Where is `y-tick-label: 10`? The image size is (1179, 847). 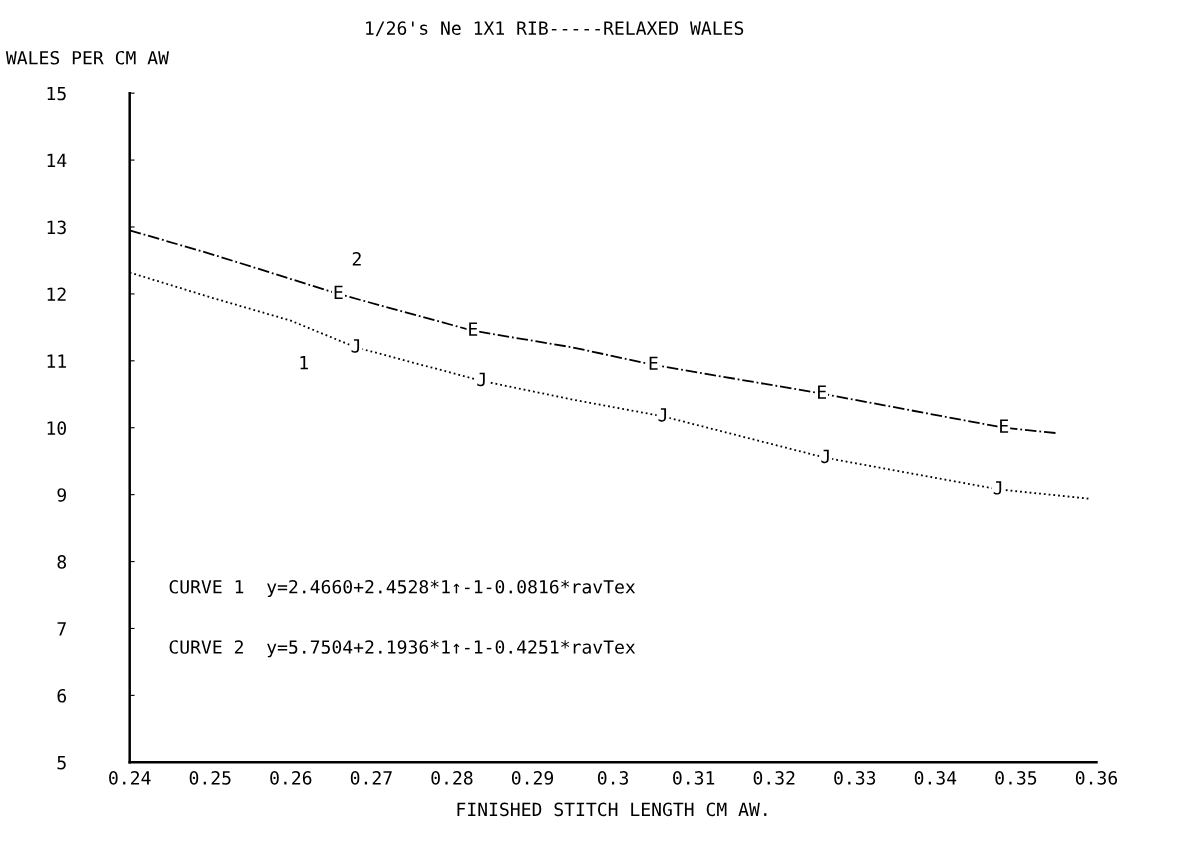
y-tick-label: 10 is located at coordinates (57, 428).